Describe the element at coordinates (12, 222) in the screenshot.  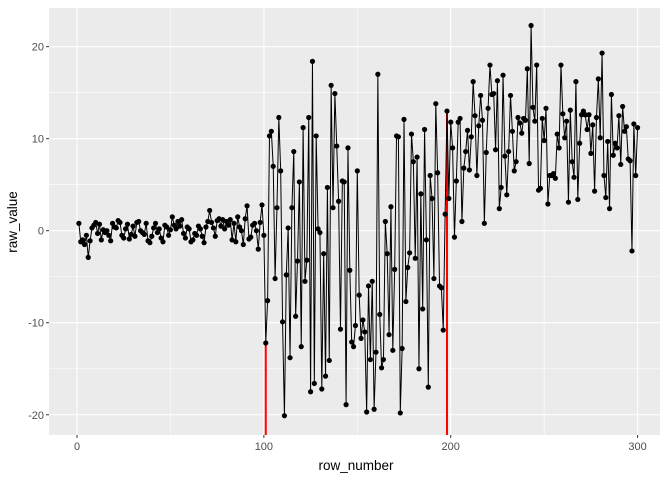
I see `y-axis-title: raw_value` at that location.